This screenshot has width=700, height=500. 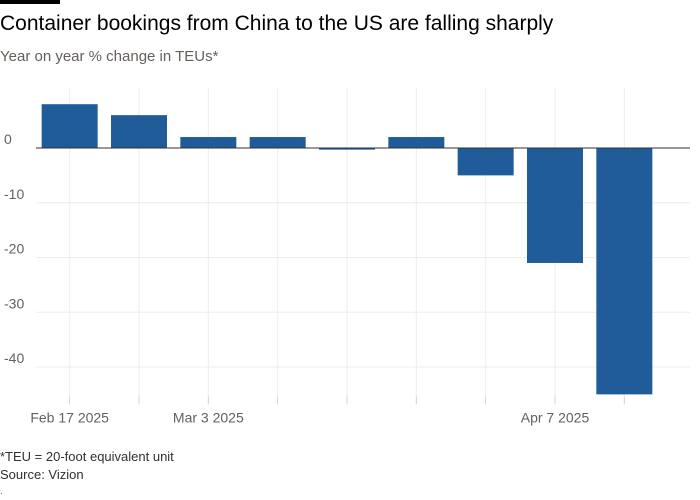 What do you see at coordinates (42, 474) in the screenshot?
I see `source-note: Source: Vizion` at bounding box center [42, 474].